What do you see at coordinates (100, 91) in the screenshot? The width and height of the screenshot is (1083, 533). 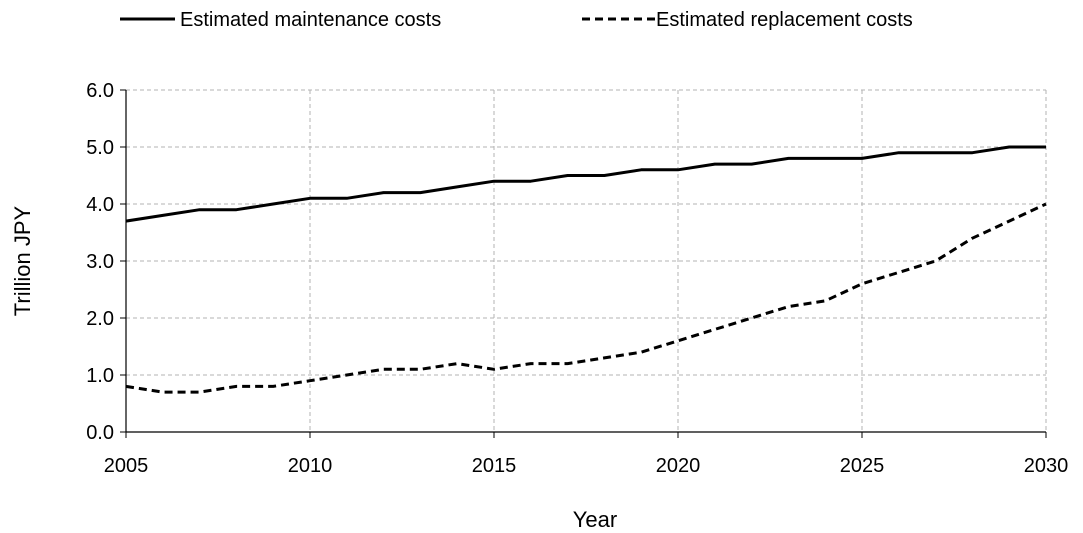 I see `y-tick-label: 6.0` at bounding box center [100, 91].